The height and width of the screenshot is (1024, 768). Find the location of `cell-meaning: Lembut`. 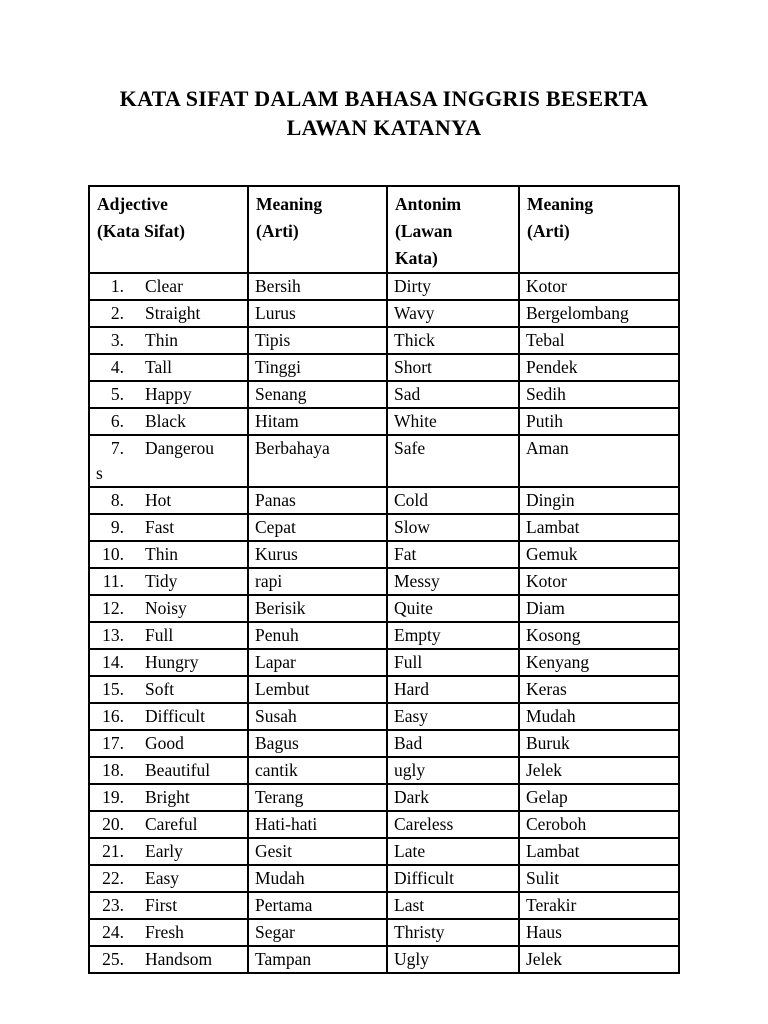

cell-meaning: Lembut is located at coordinates (317, 689).